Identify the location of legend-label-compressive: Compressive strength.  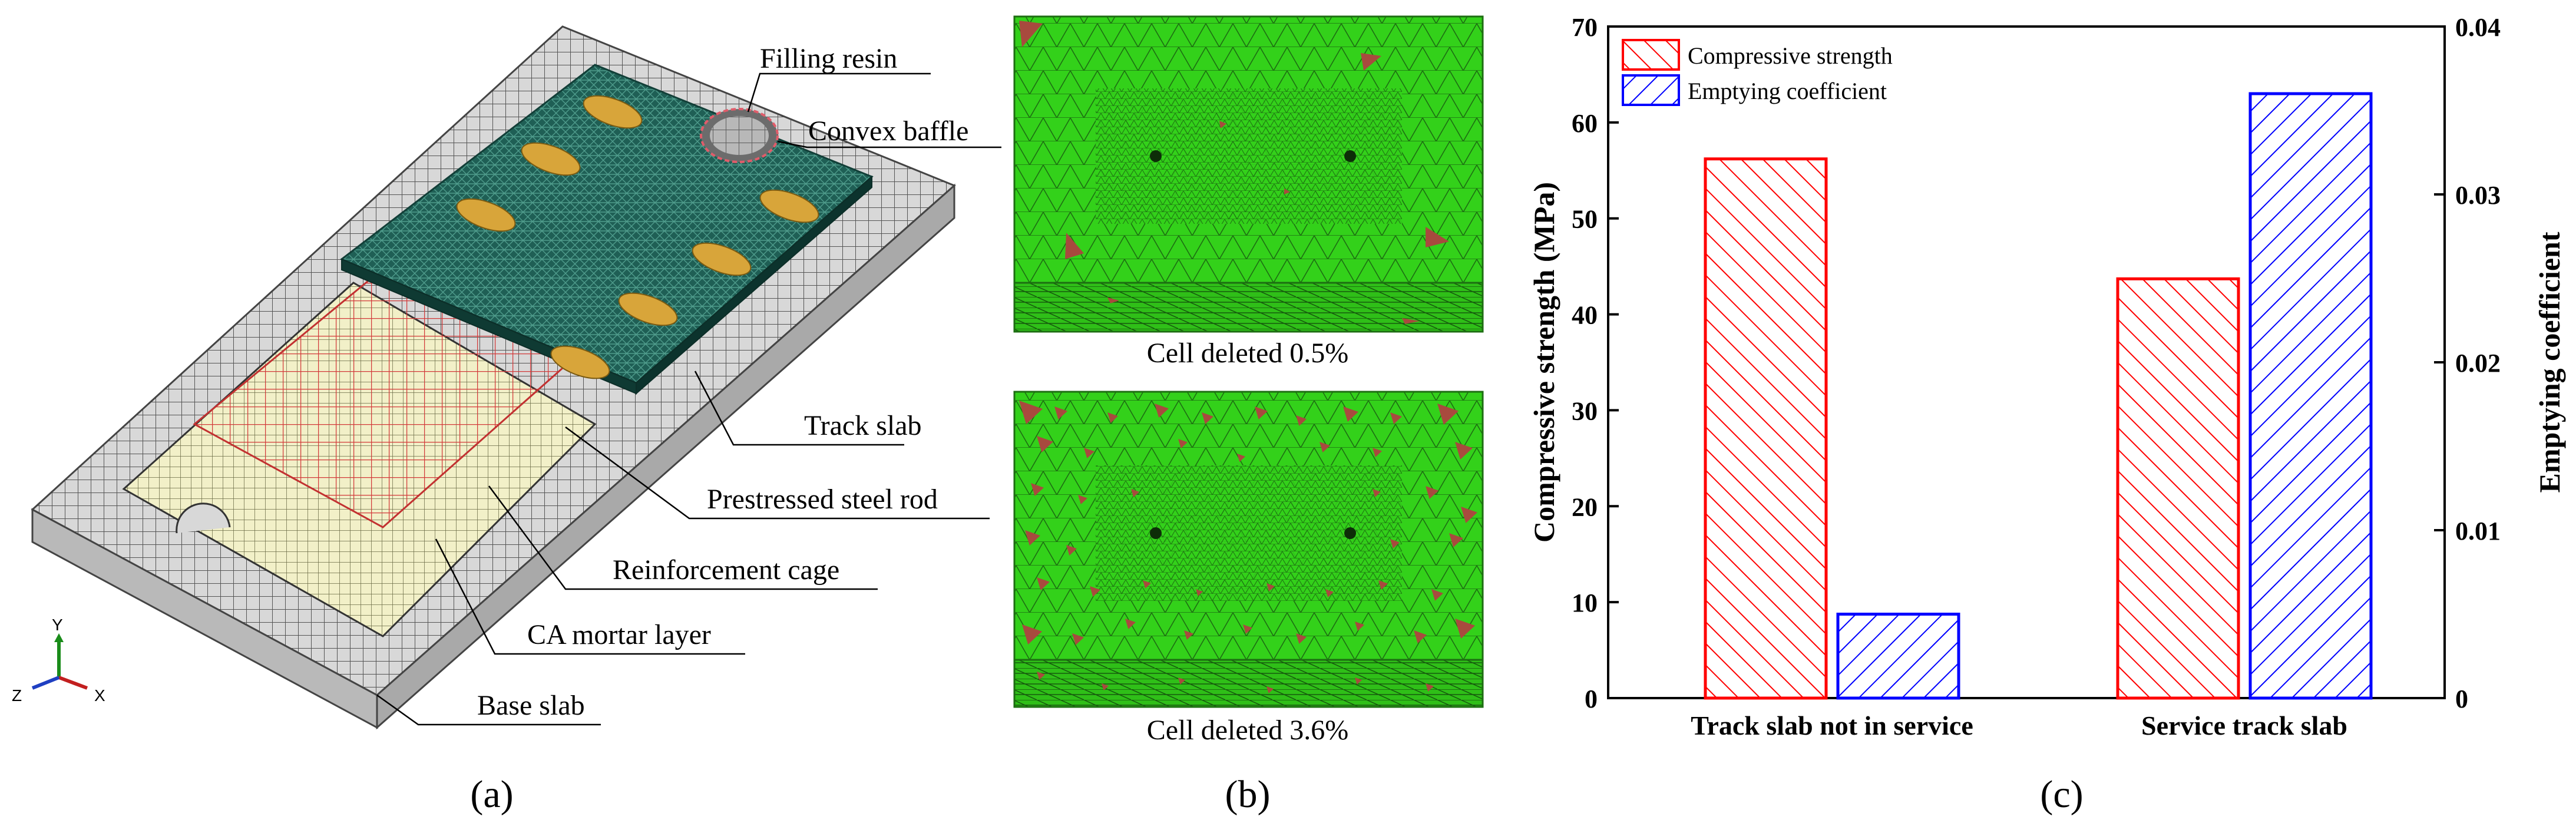
(1790, 55).